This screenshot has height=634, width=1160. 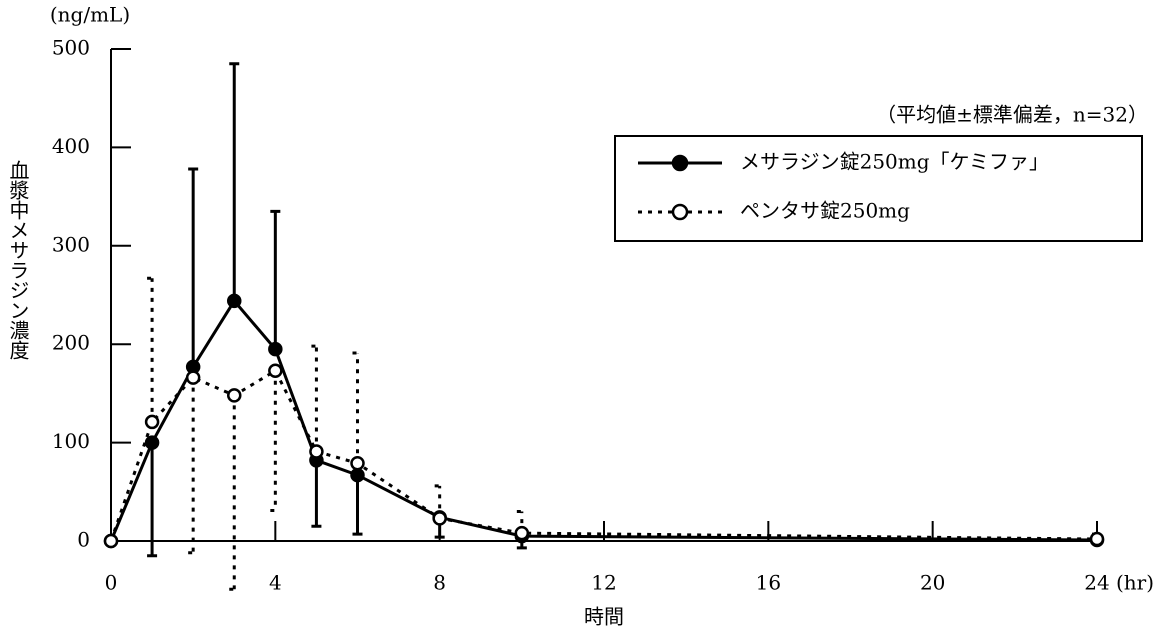 I want to click on y-tick-label: 200, so click(x=71, y=343).